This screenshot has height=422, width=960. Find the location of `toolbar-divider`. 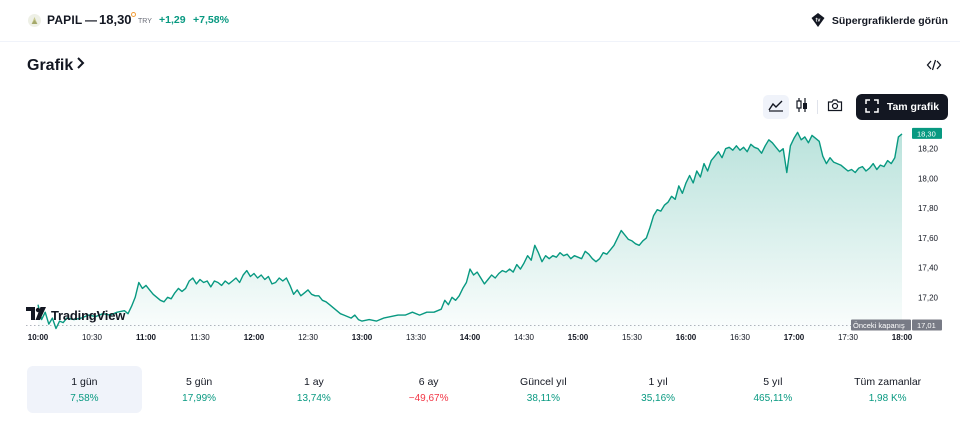

toolbar-divider is located at coordinates (817, 107).